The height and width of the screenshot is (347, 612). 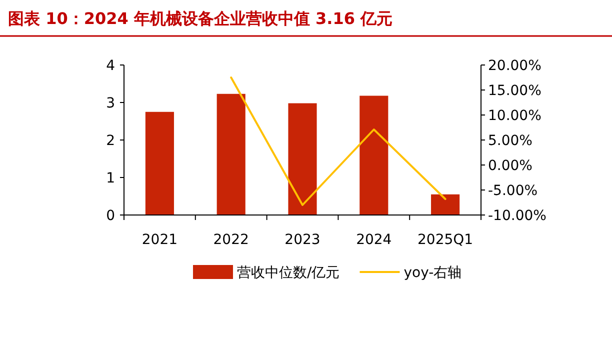 I want to click on chart-title: 图表 10：2024 年机械设备企业营收中值 3.16 亿元, so click(x=200, y=18).